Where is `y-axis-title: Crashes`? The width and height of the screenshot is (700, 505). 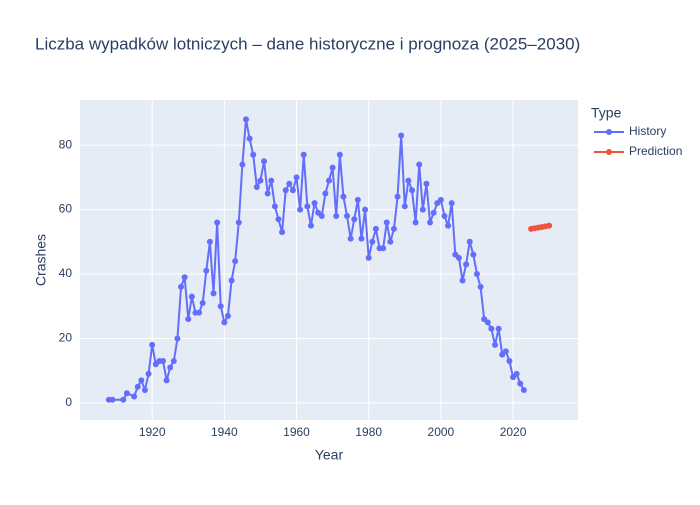 y-axis-title: Crashes is located at coordinates (41, 260).